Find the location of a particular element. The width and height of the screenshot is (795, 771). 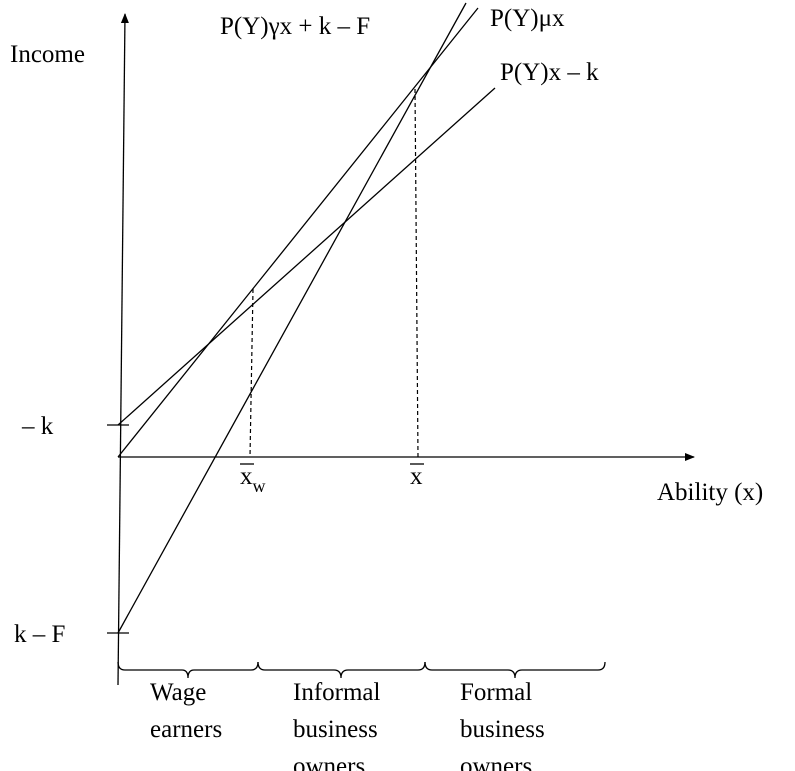

threshold-label: xw is located at coordinates (253, 479).